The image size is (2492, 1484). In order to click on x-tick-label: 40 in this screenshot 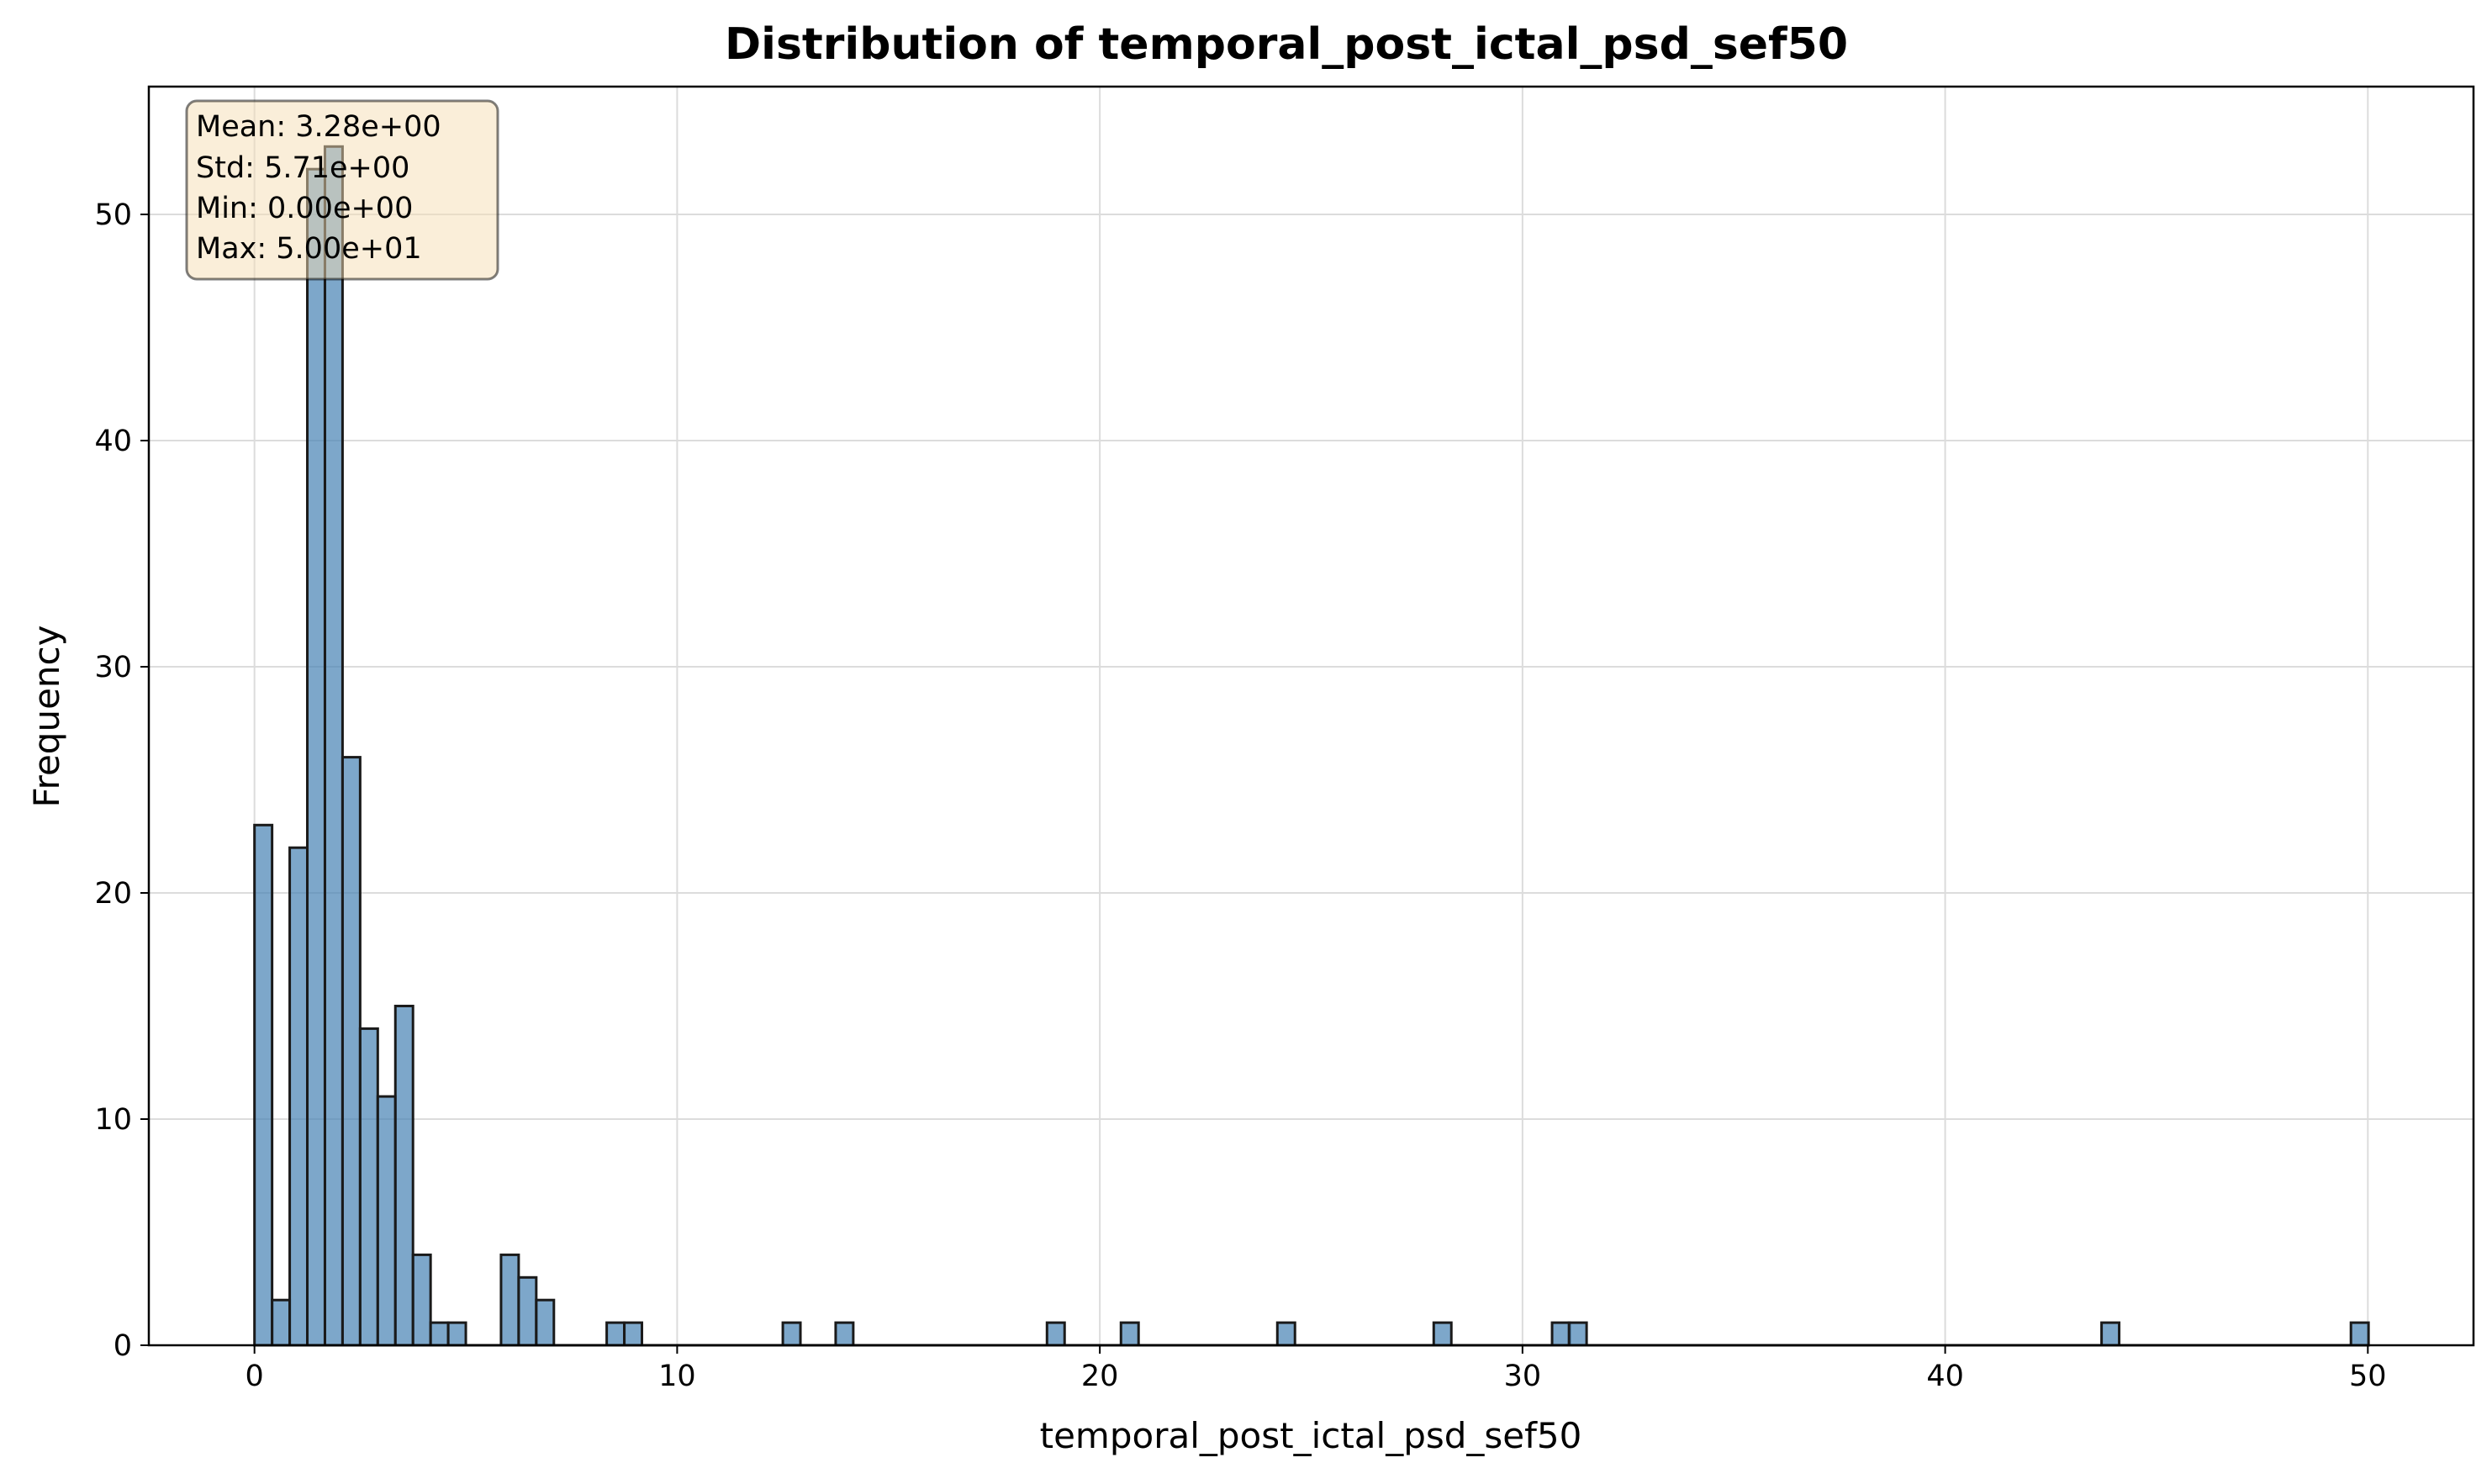, I will do `click(1945, 1376)`.